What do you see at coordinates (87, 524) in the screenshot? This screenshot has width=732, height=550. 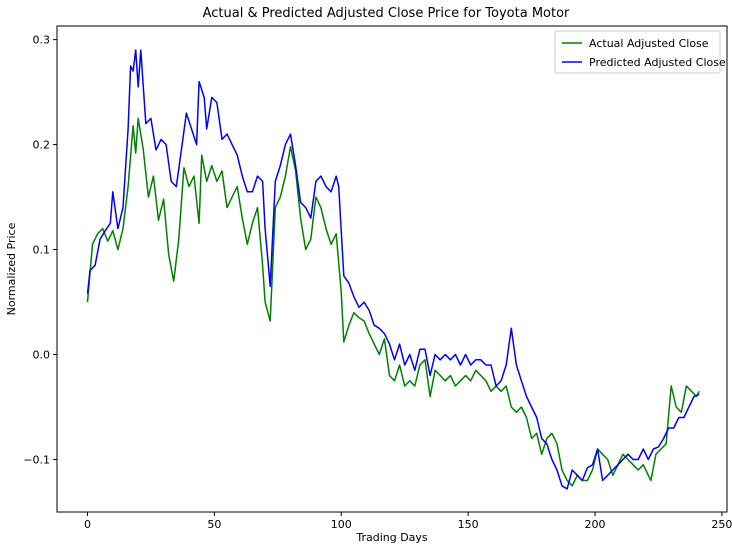 I see `x-tick-label: 0` at bounding box center [87, 524].